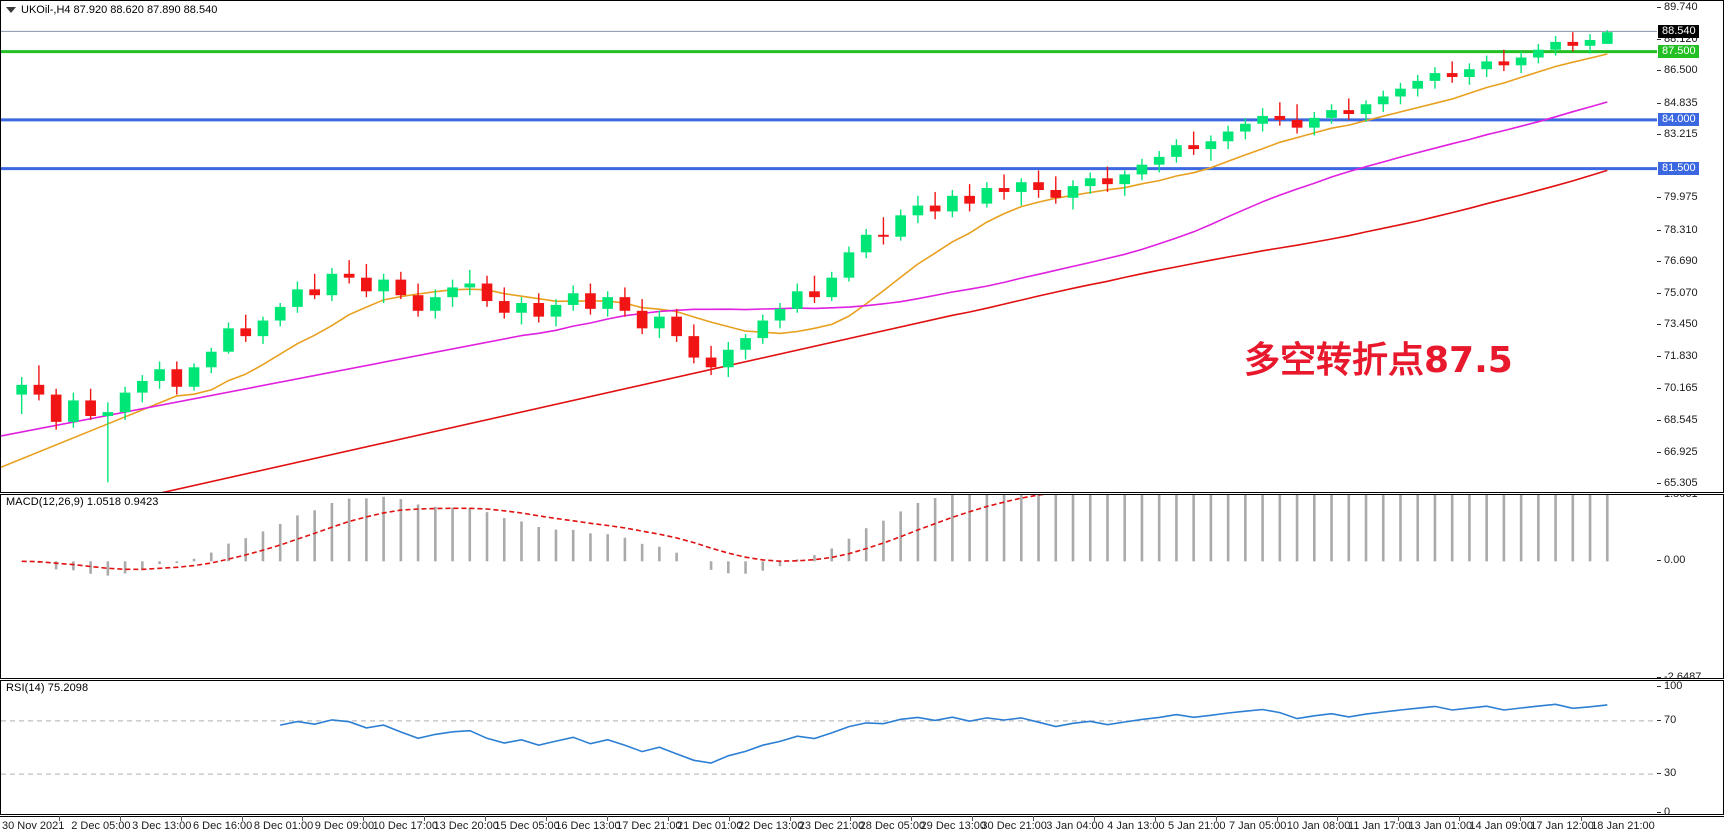  What do you see at coordinates (1670, 719) in the screenshot?
I see `rsi-tick-label: 70` at bounding box center [1670, 719].